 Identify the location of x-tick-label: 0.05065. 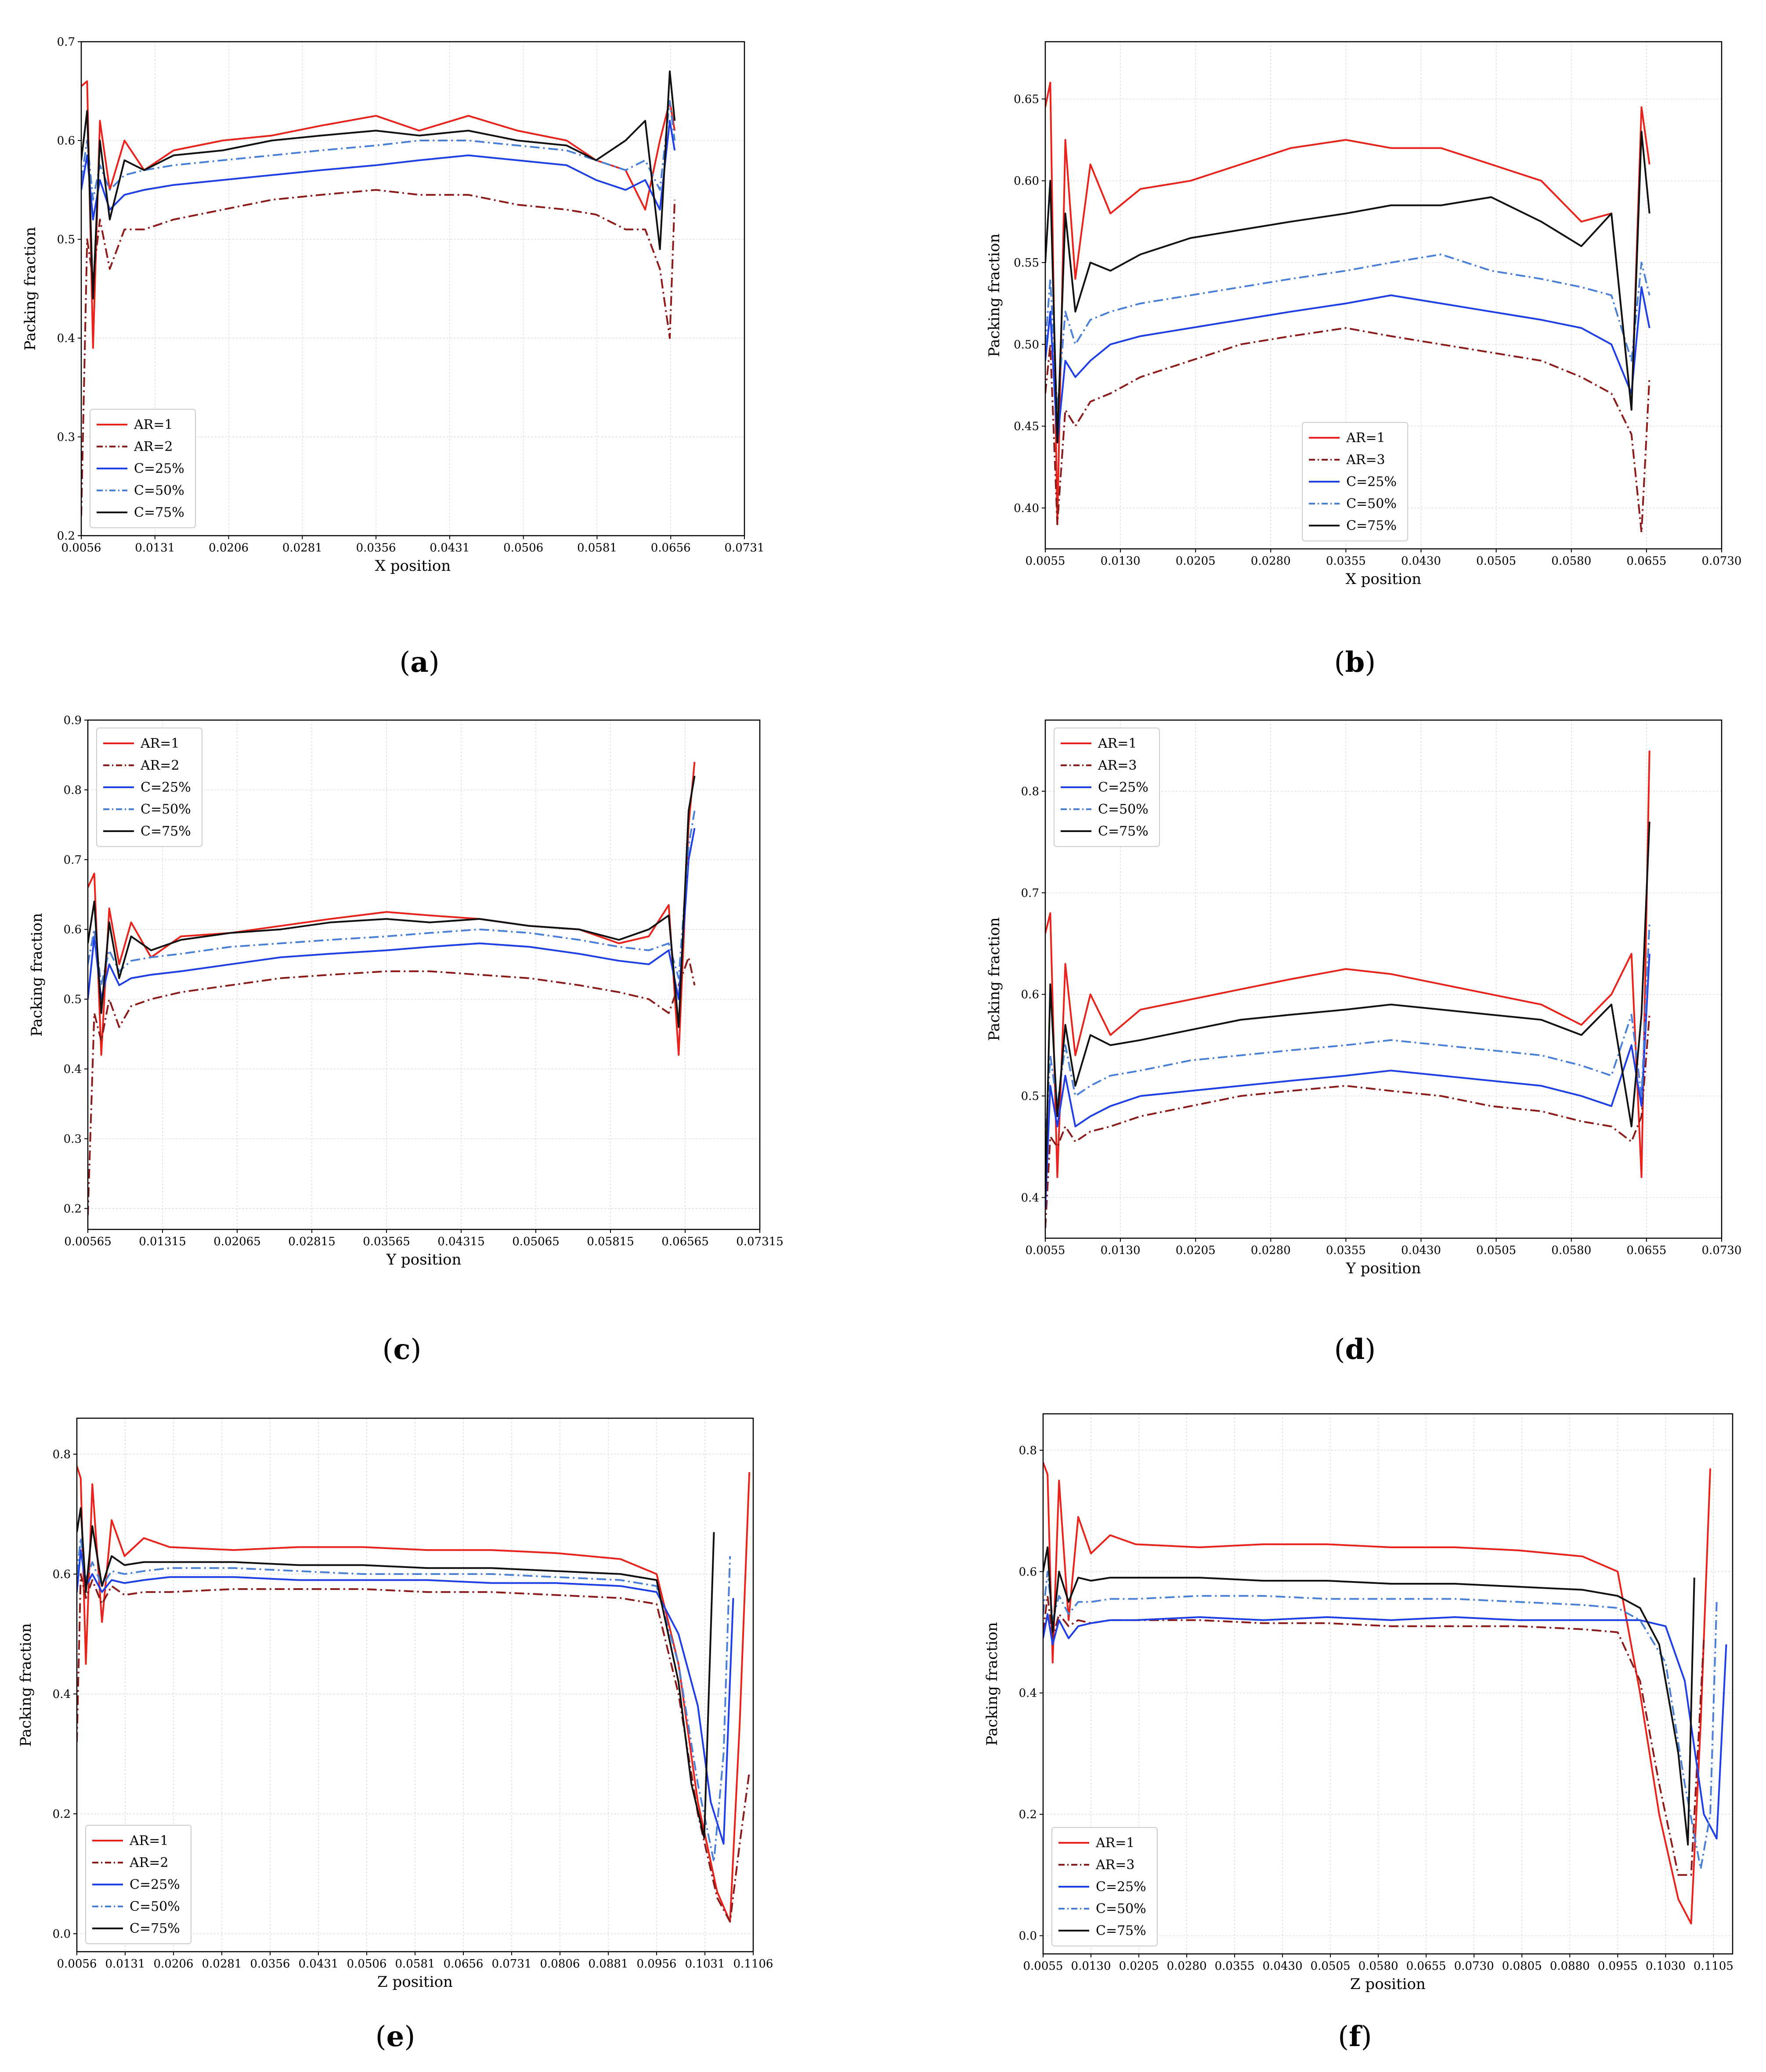
(536, 1241).